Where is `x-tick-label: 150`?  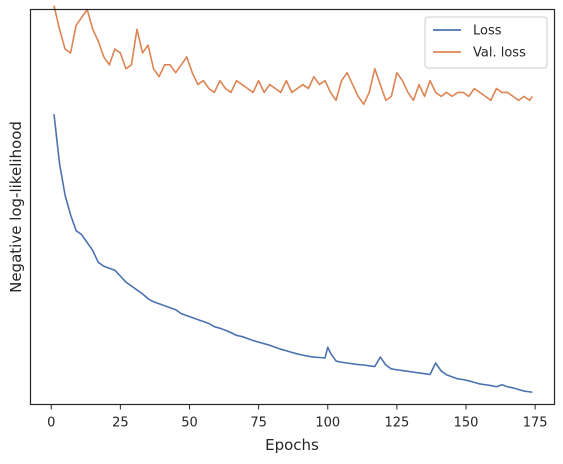 x-tick-label: 150 is located at coordinates (466, 423).